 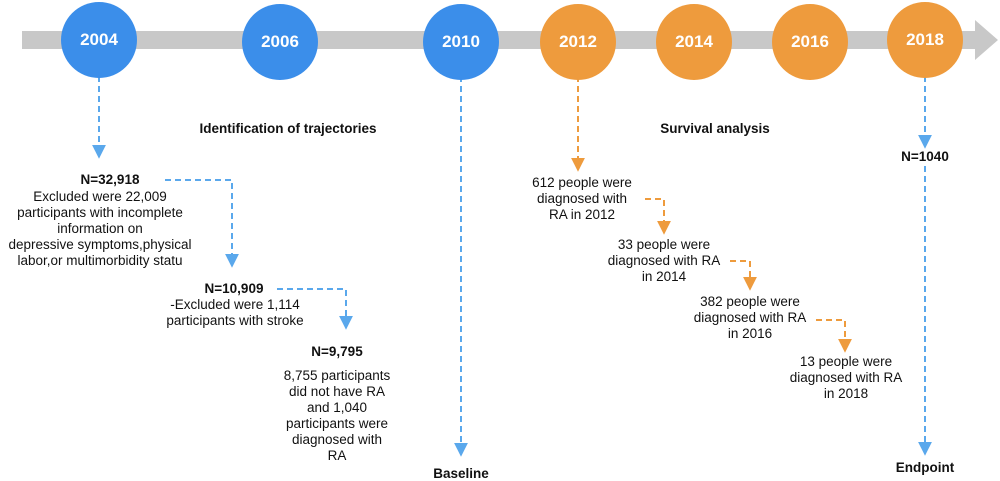 I want to click on baseline-result-line: 8,755 participants, so click(x=337, y=375).